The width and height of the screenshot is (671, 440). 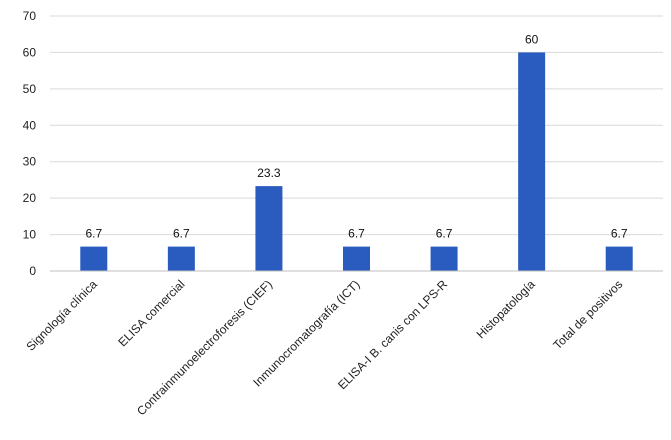 What do you see at coordinates (151, 313) in the screenshot?
I see `x-category-label: ELISA comercial` at bounding box center [151, 313].